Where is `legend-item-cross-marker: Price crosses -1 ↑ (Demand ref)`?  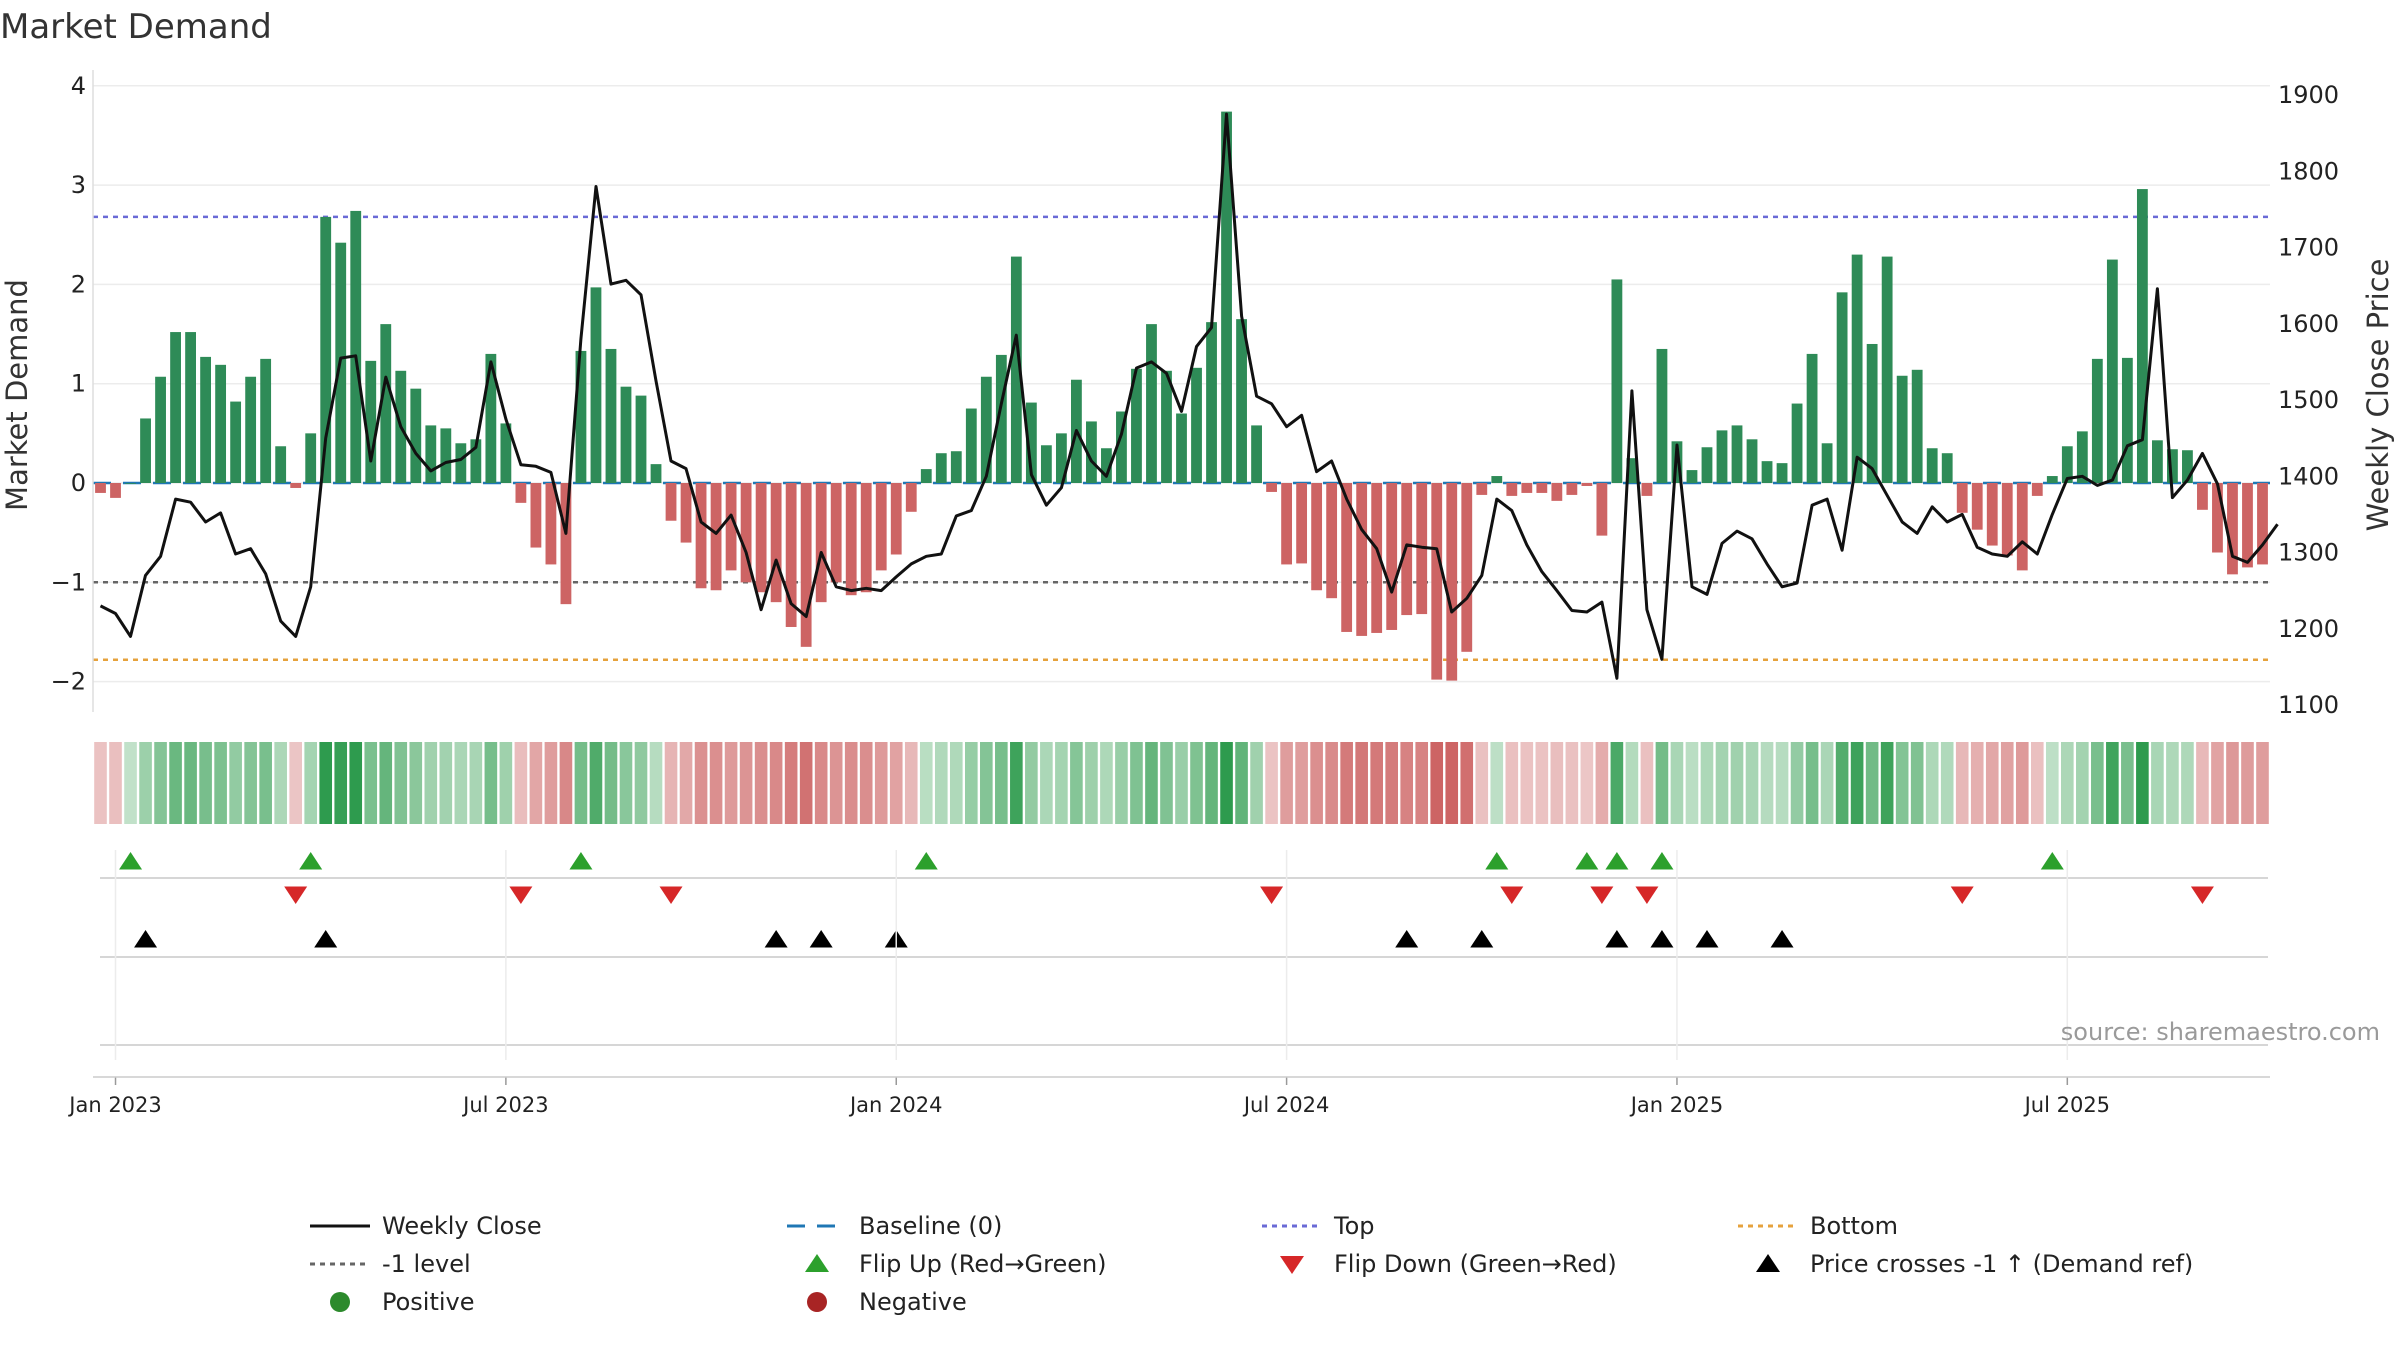 legend-item-cross-marker: Price crosses -1 ↑ (Demand ref) is located at coordinates (1974, 1264).